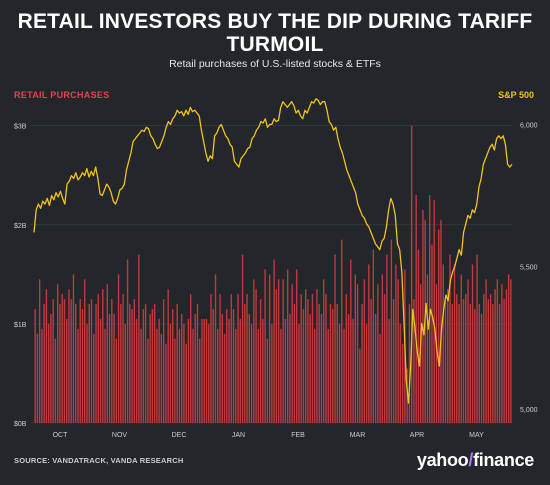  What do you see at coordinates (417, 435) in the screenshot?
I see `x-tick-label: APR` at bounding box center [417, 435].